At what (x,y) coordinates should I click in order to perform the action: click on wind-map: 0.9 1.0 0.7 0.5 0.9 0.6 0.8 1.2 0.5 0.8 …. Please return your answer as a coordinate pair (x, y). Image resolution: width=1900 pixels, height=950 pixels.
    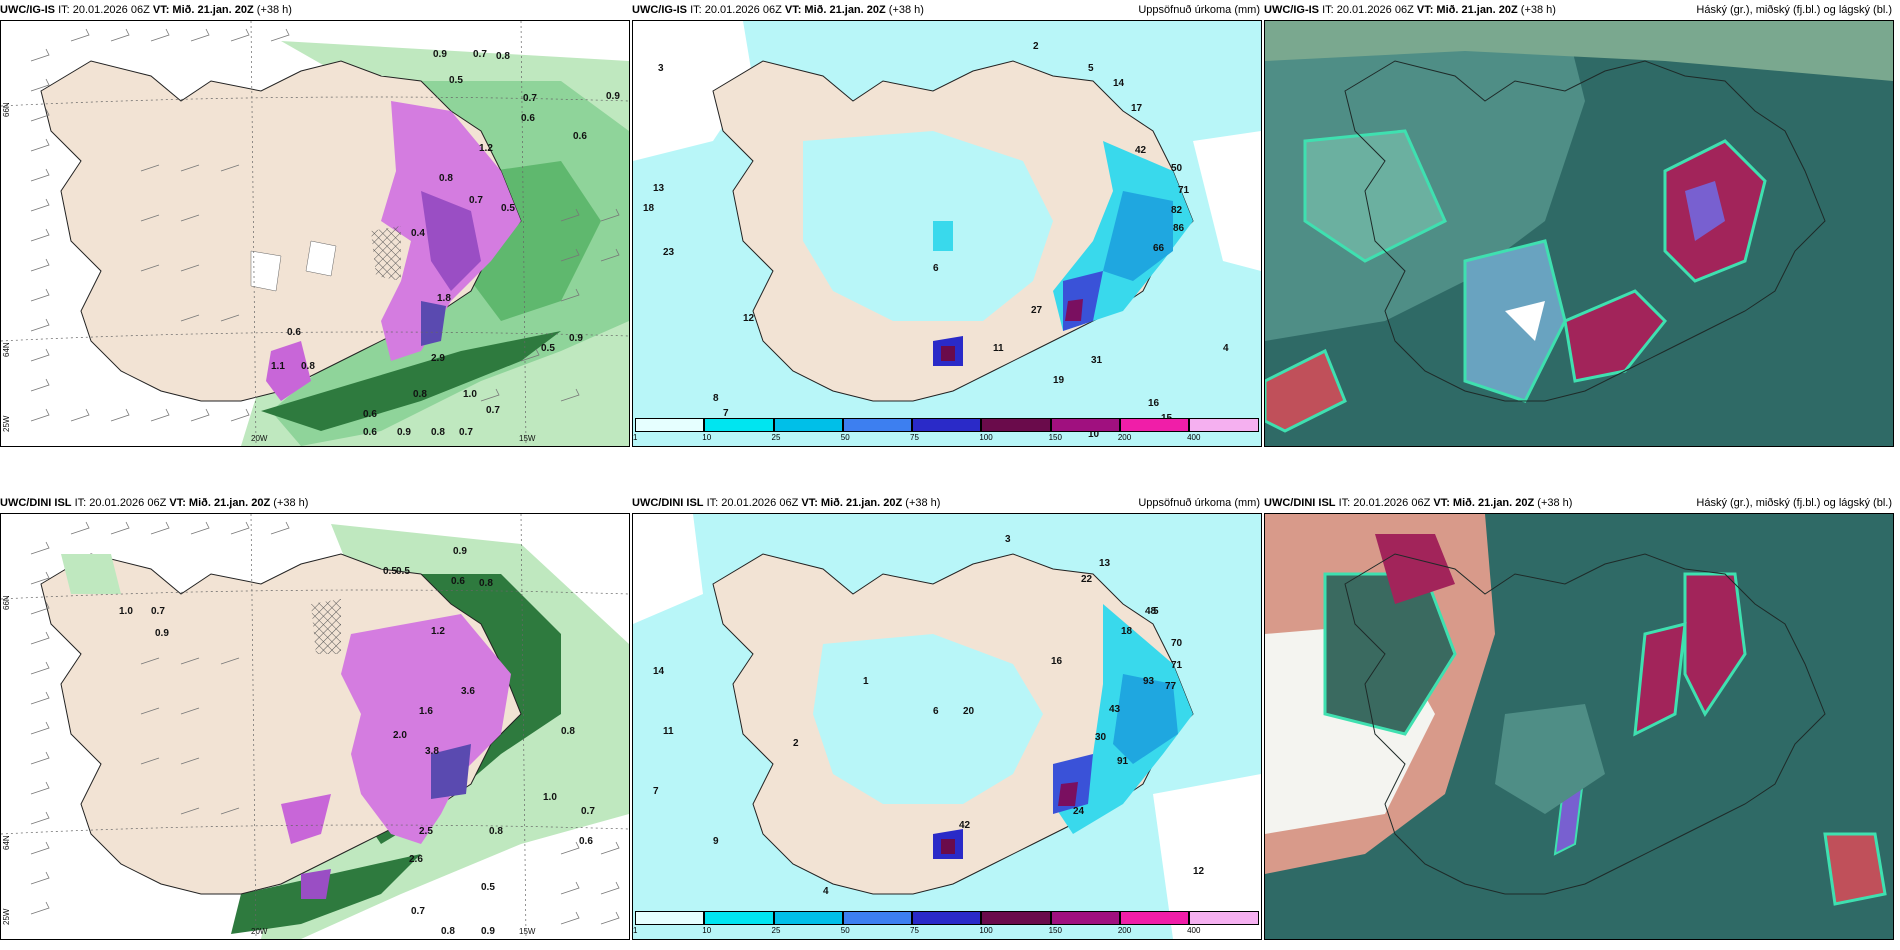
    Looking at the image, I should click on (315, 726).